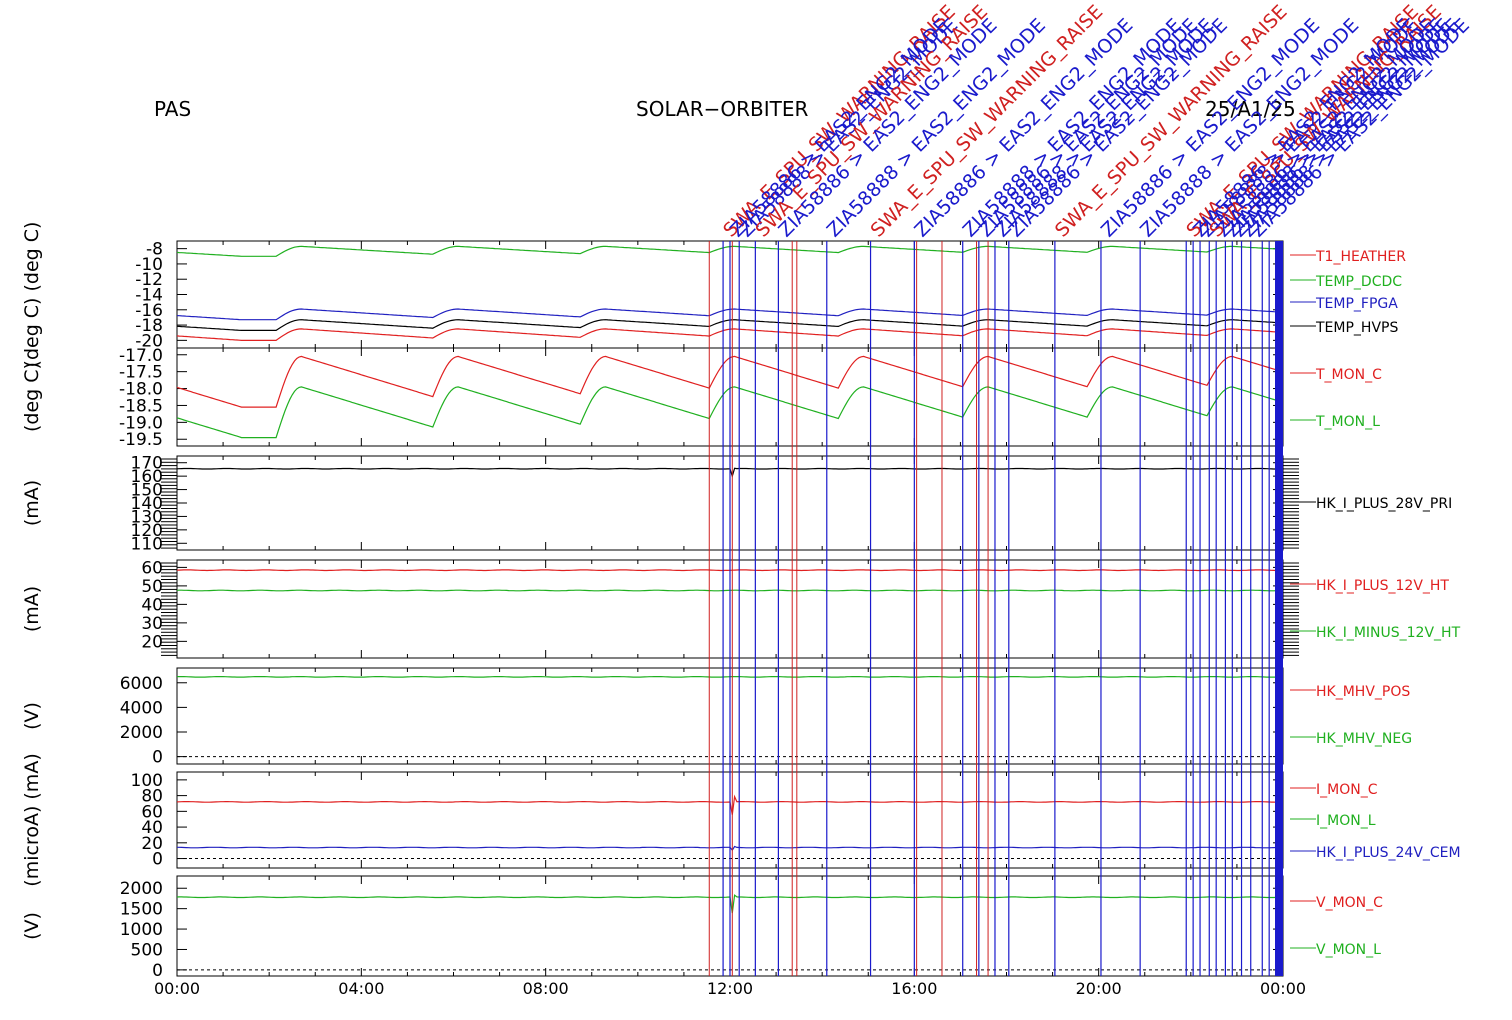 This screenshot has height=1020, width=1512. Describe the element at coordinates (1347, 790) in the screenshot. I see `legend-label: I_MON_C` at that location.